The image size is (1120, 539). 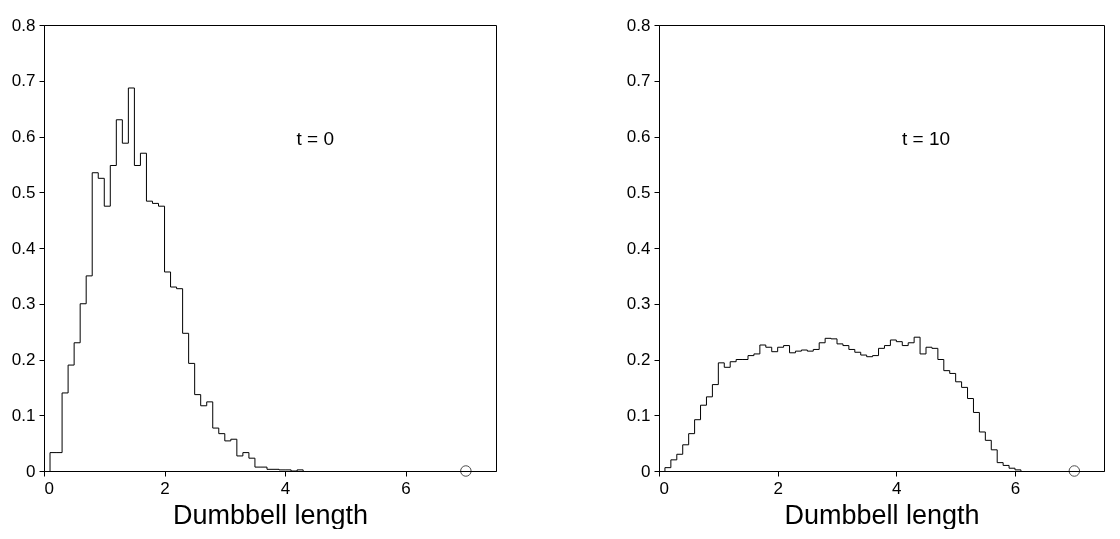 I want to click on annotation: t = 10, so click(x=926, y=138).